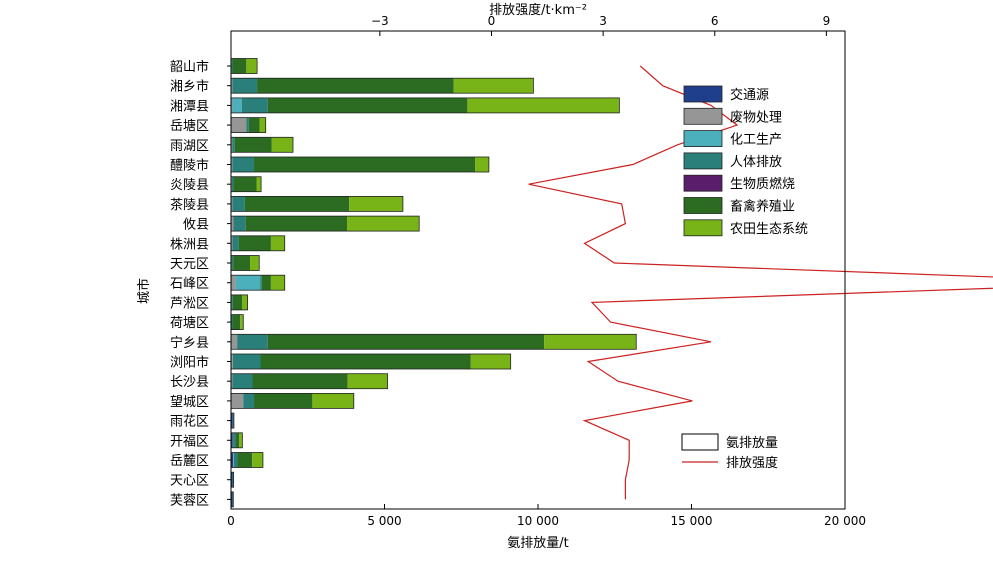  What do you see at coordinates (762, 184) in the screenshot?
I see `legend-label: 生物质燃烧` at bounding box center [762, 184].